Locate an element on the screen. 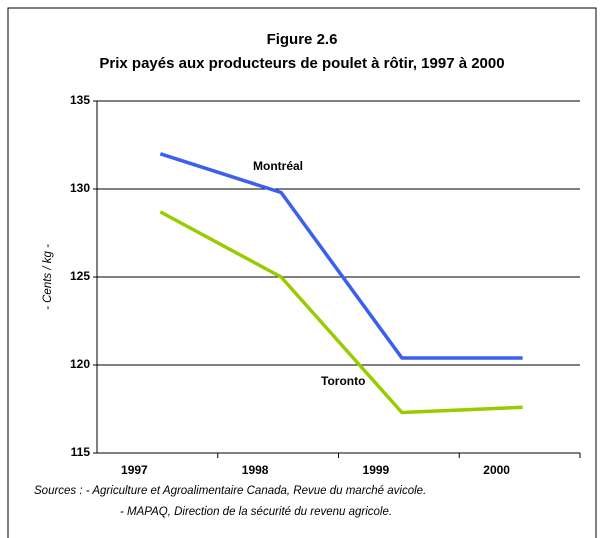 Image resolution: width=604 pixels, height=538 pixels. series-label: Toronto is located at coordinates (343, 381).